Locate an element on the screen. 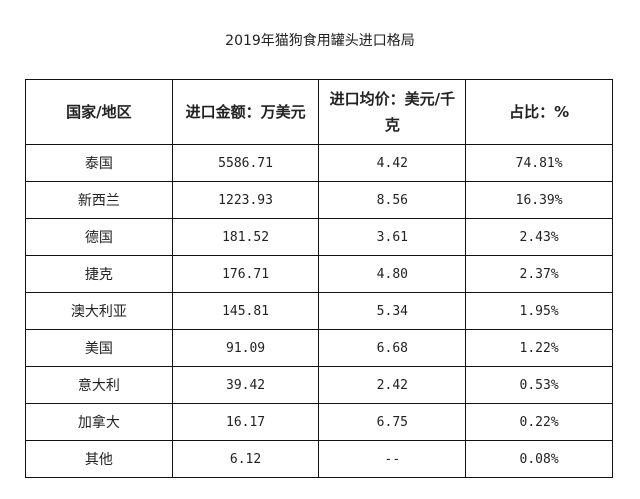  table-row: 新西兰 1223.93 8.56 16.39% is located at coordinates (319, 200).